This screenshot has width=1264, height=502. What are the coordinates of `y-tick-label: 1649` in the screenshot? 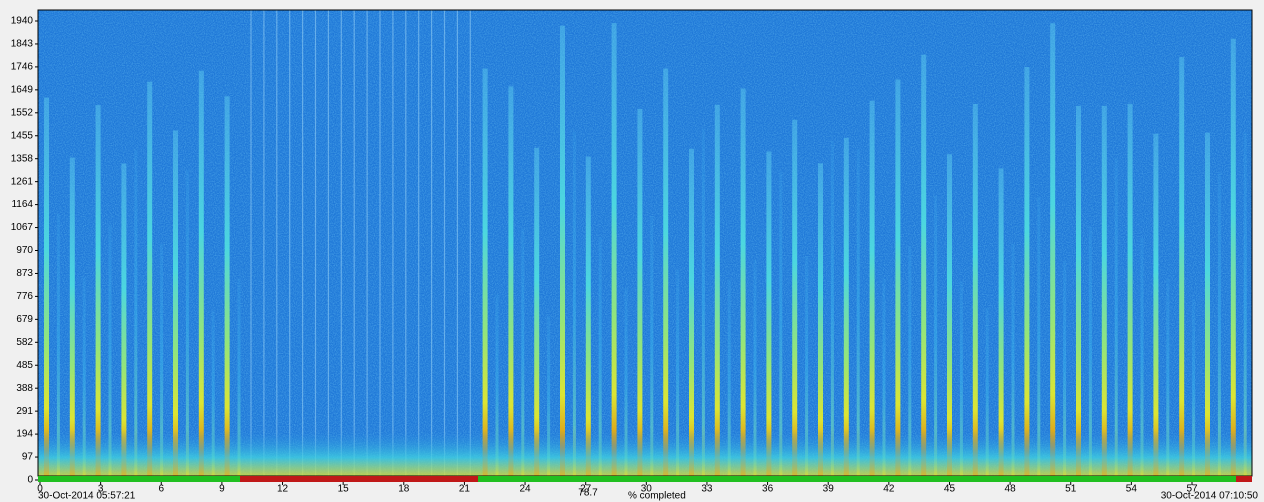 It's located at (22, 89).